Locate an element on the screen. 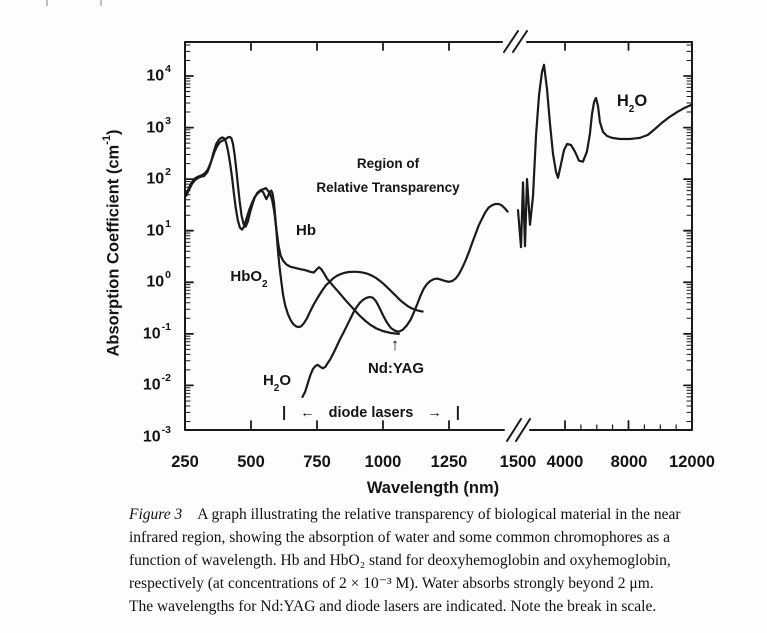 The image size is (767, 633). h2o-ir-label-subscript: 2 is located at coordinates (631, 110).